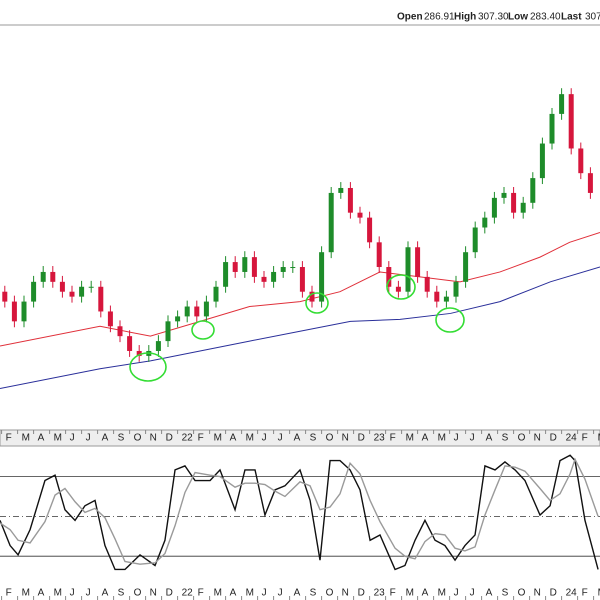 Image resolution: width=600 pixels, height=600 pixels. Describe the element at coordinates (188, 593) in the screenshot. I see `x-tick-label: 22` at that location.